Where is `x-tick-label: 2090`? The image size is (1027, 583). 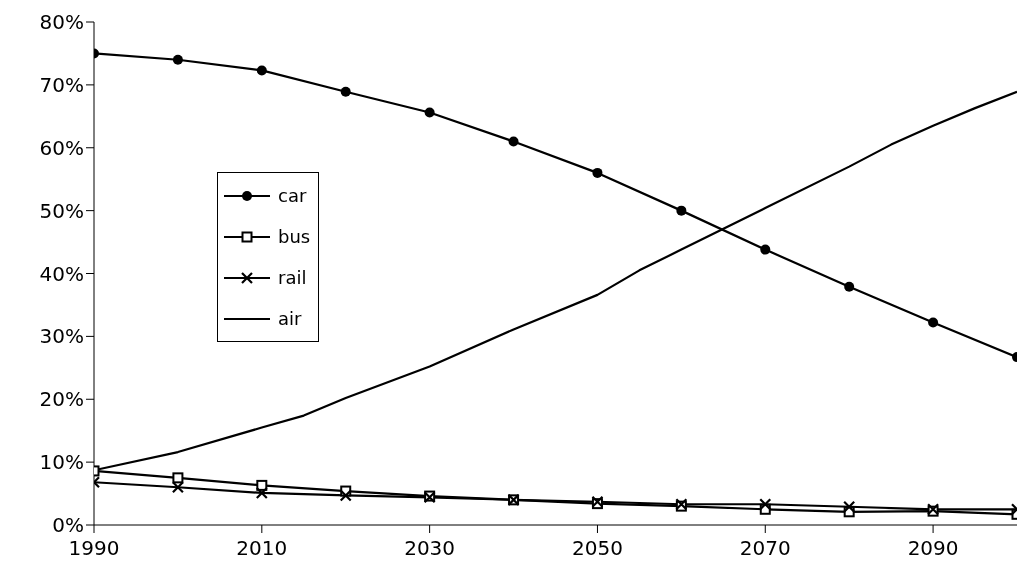
x-tick-label: 2090 is located at coordinates (933, 548).